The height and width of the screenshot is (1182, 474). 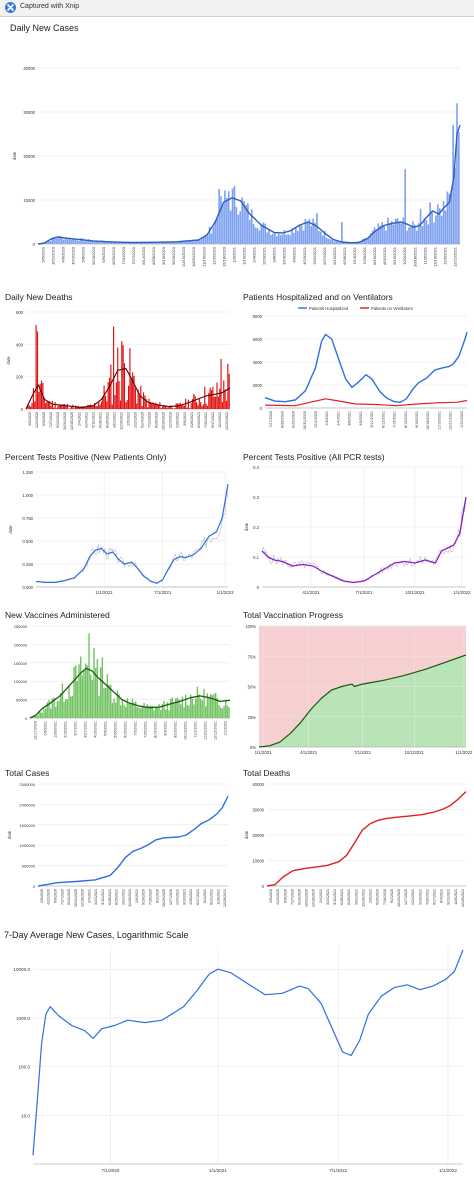 I want to click on x-tick-label: 4/1/2021, so click(x=309, y=752).